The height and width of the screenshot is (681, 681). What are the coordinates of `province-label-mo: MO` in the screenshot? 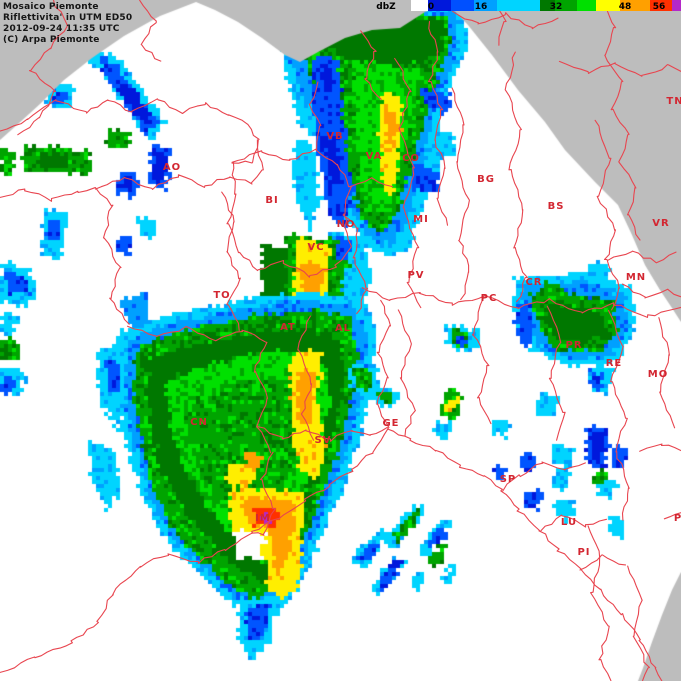 It's located at (658, 374).